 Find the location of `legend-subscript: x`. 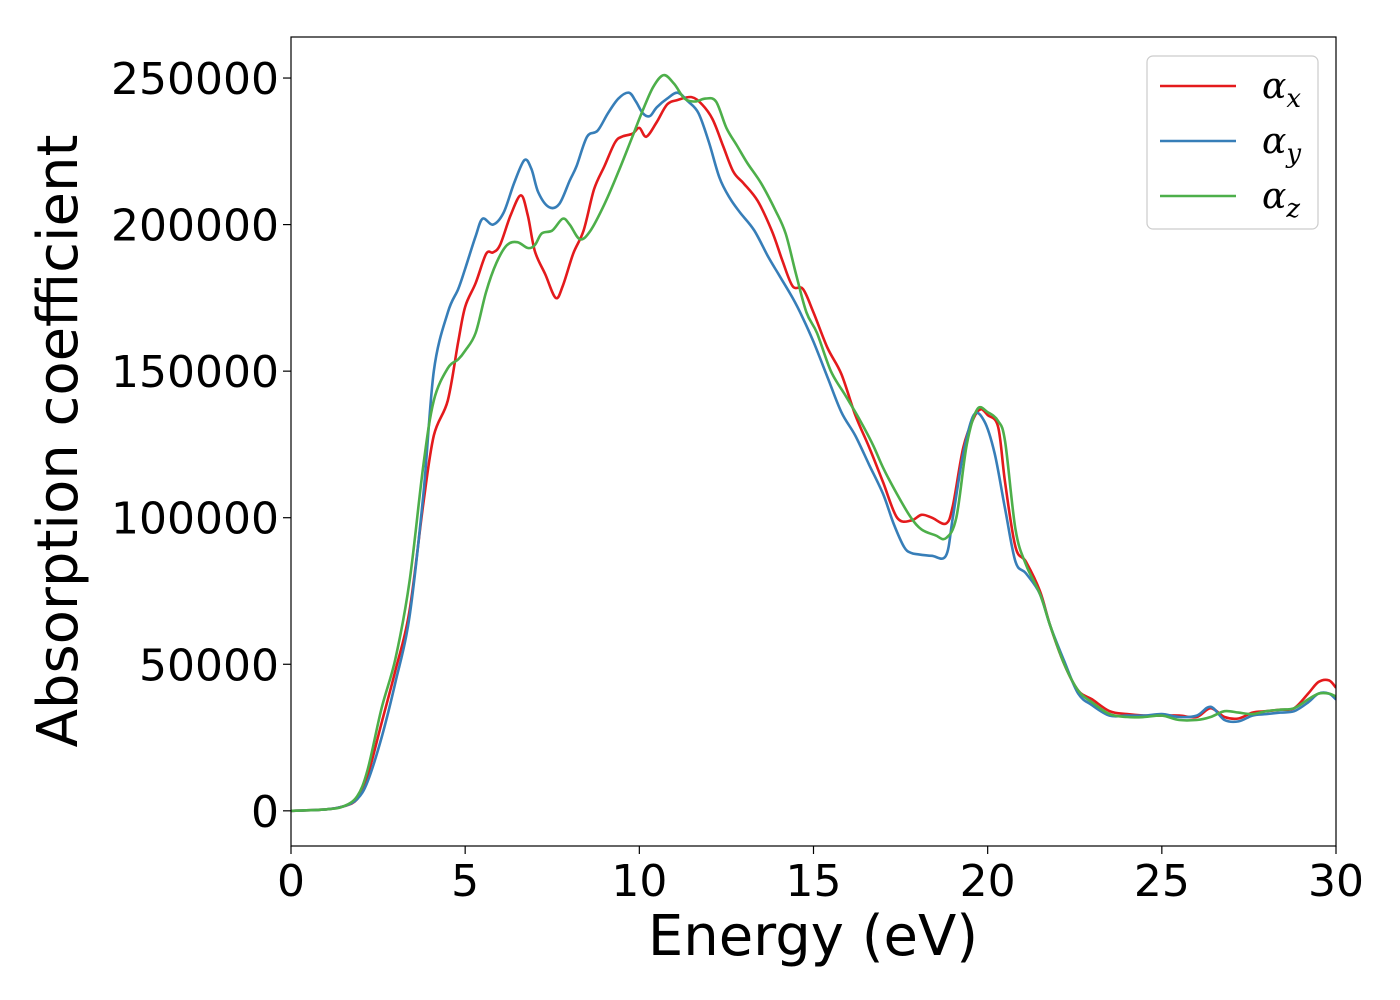

legend-subscript: x is located at coordinates (1293, 99).